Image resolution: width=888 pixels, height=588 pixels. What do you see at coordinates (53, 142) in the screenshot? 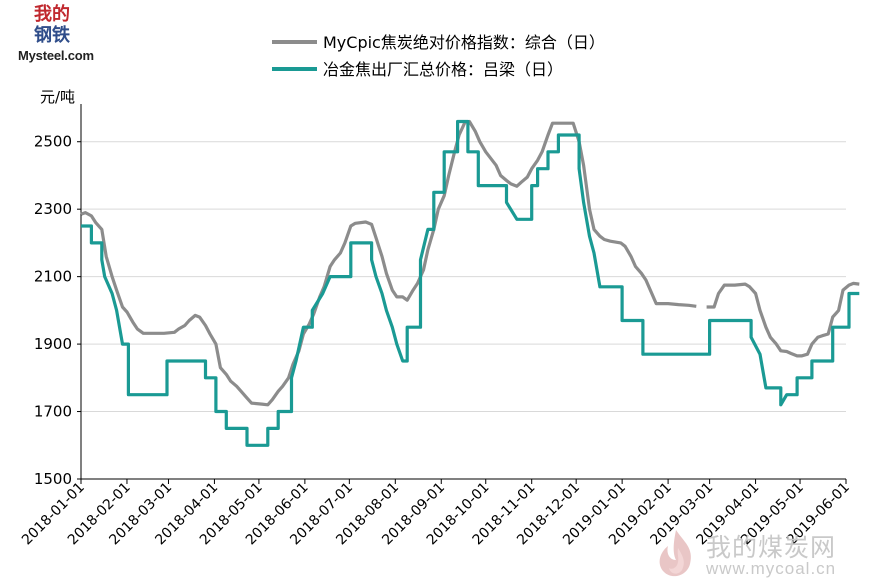
I see `y-tick-label: 2500` at bounding box center [53, 142].